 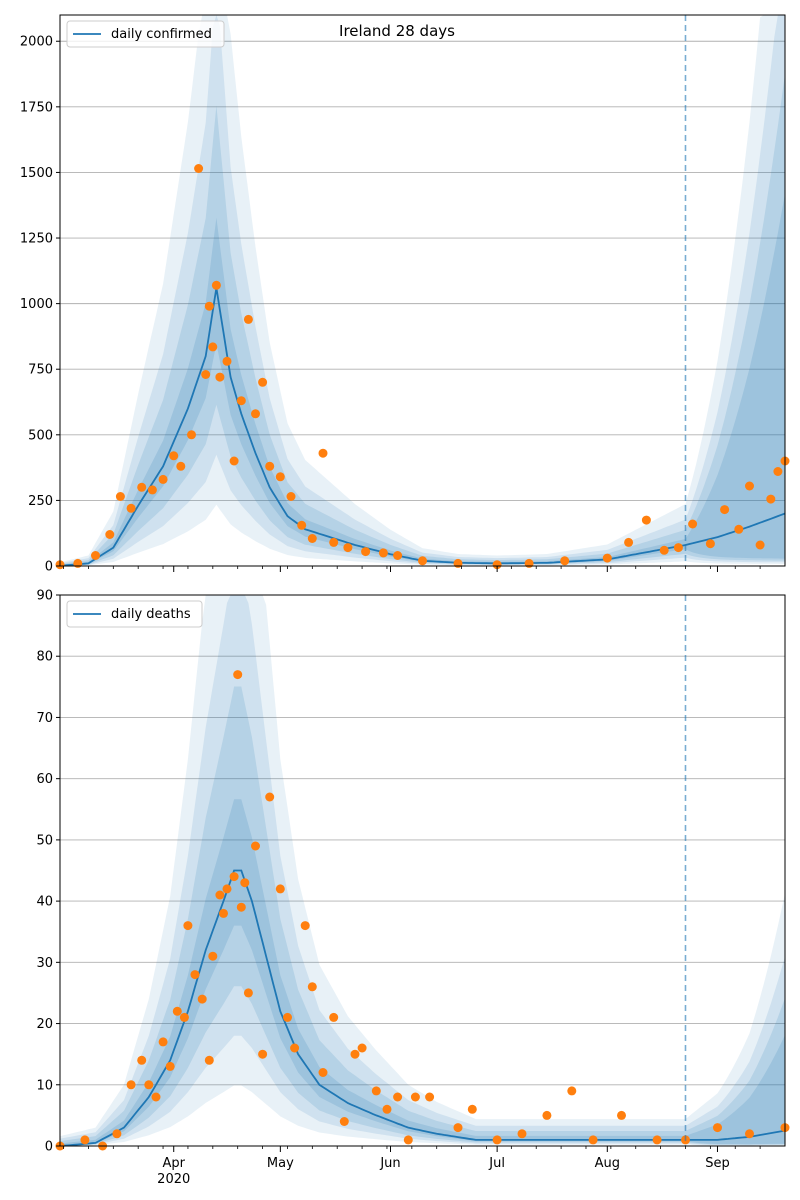 What do you see at coordinates (36, 42) in the screenshot?
I see `confirmed-y-tick-label: 2000` at bounding box center [36, 42].